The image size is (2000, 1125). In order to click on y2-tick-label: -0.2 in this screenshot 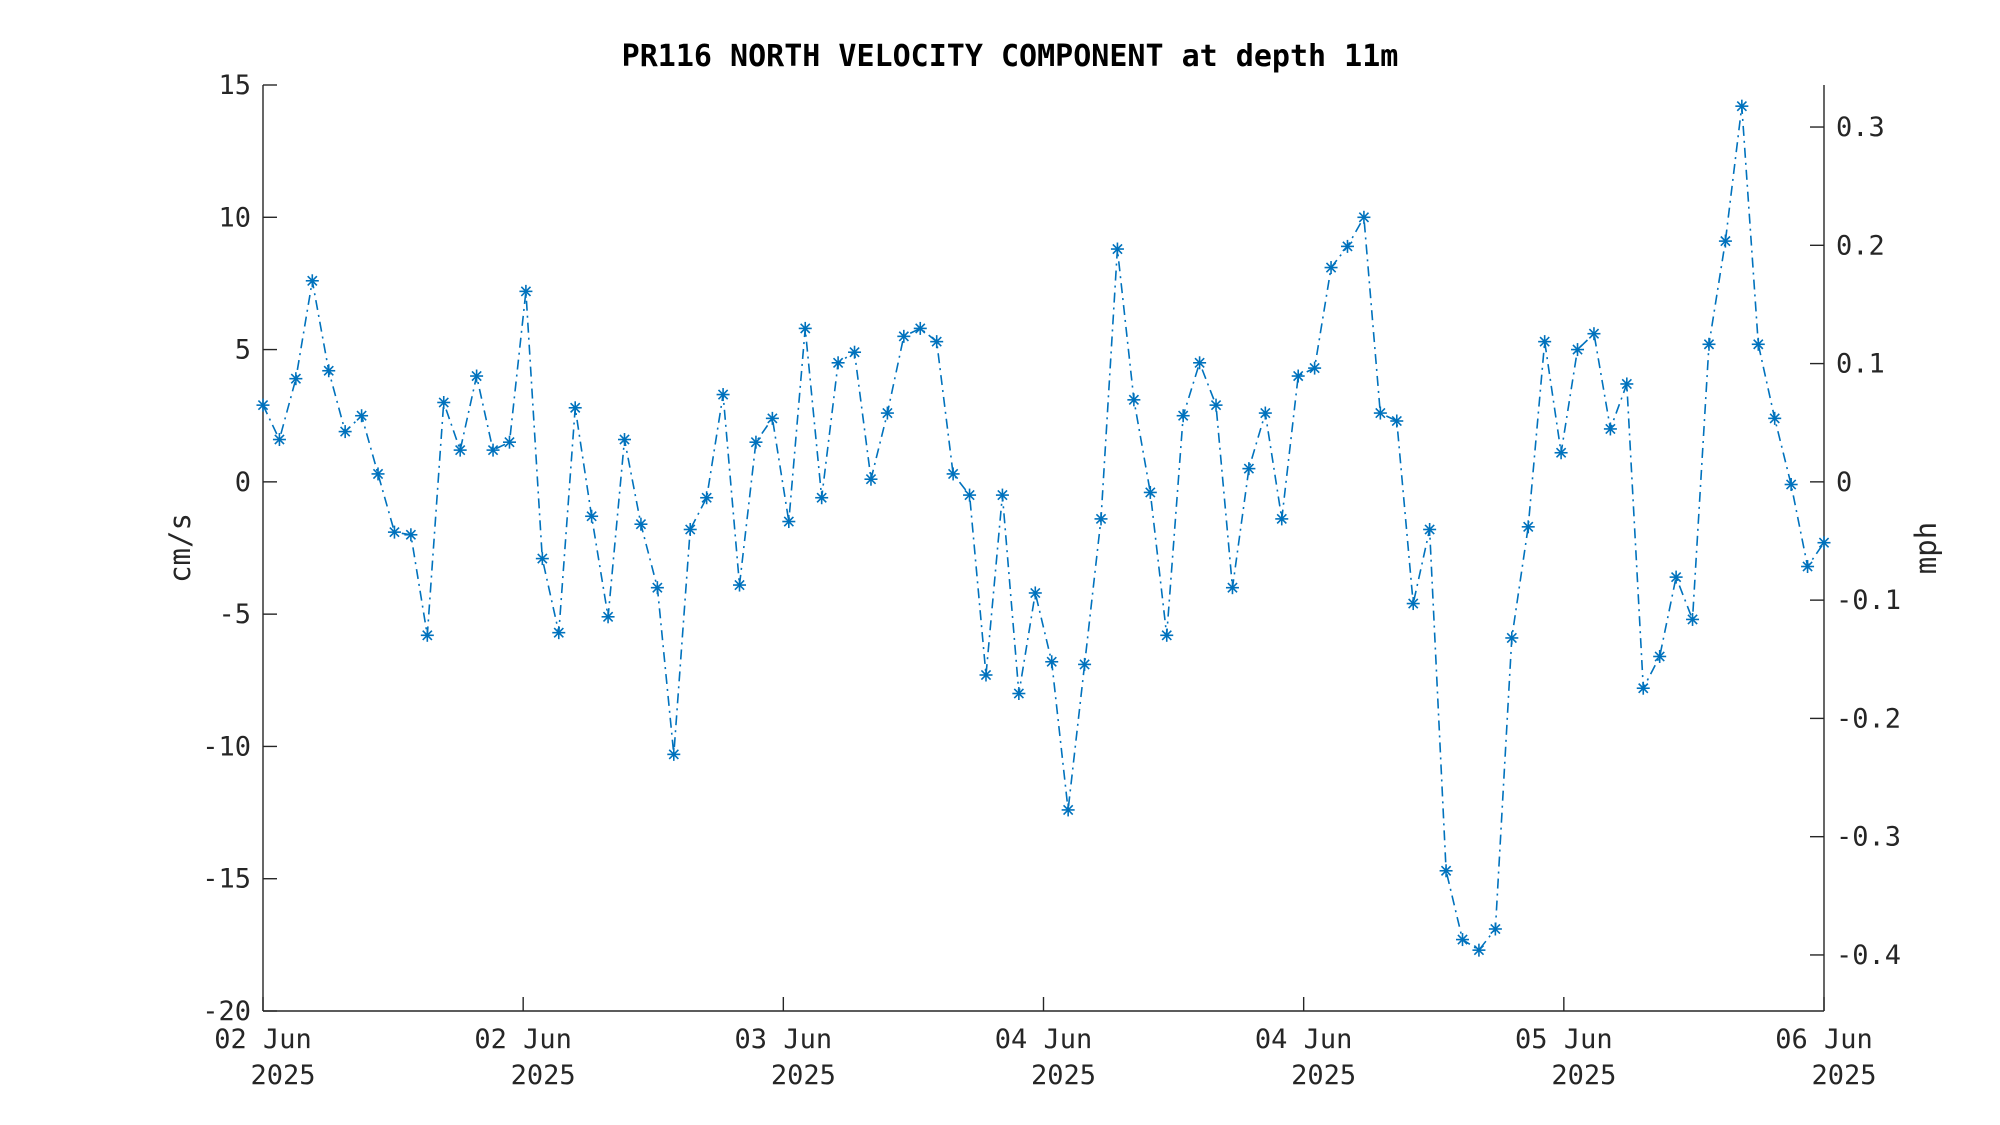, I will do `click(1868, 718)`.